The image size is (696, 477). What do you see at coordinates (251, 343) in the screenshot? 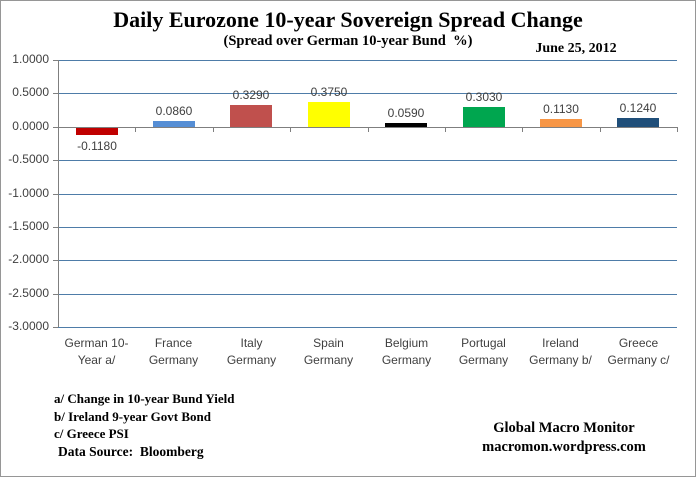
I see `x-axis-category-line1: Italy` at bounding box center [251, 343].